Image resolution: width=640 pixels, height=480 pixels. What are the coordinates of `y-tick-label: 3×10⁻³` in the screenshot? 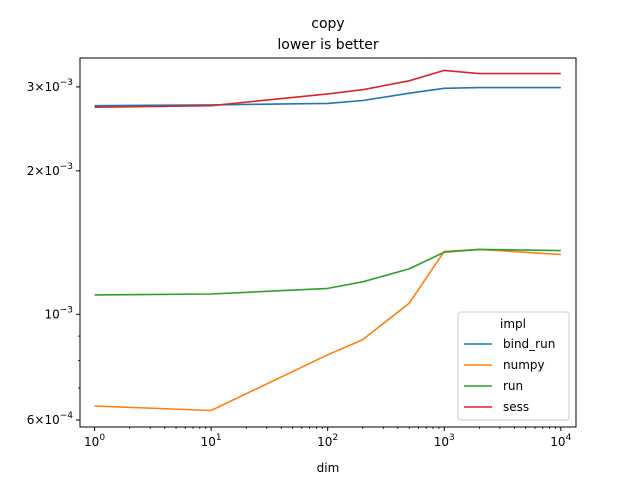 It's located at (50, 86).